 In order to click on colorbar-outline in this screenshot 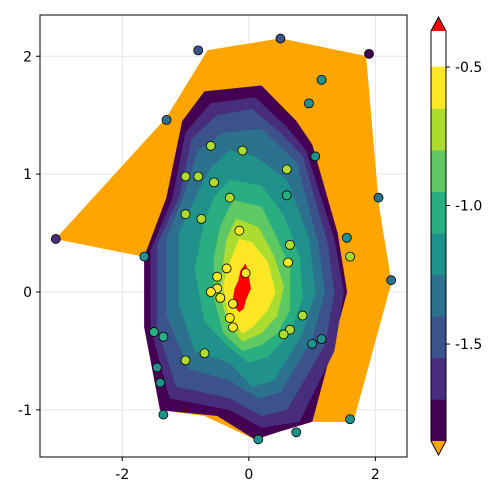, I will do `click(438, 236)`.